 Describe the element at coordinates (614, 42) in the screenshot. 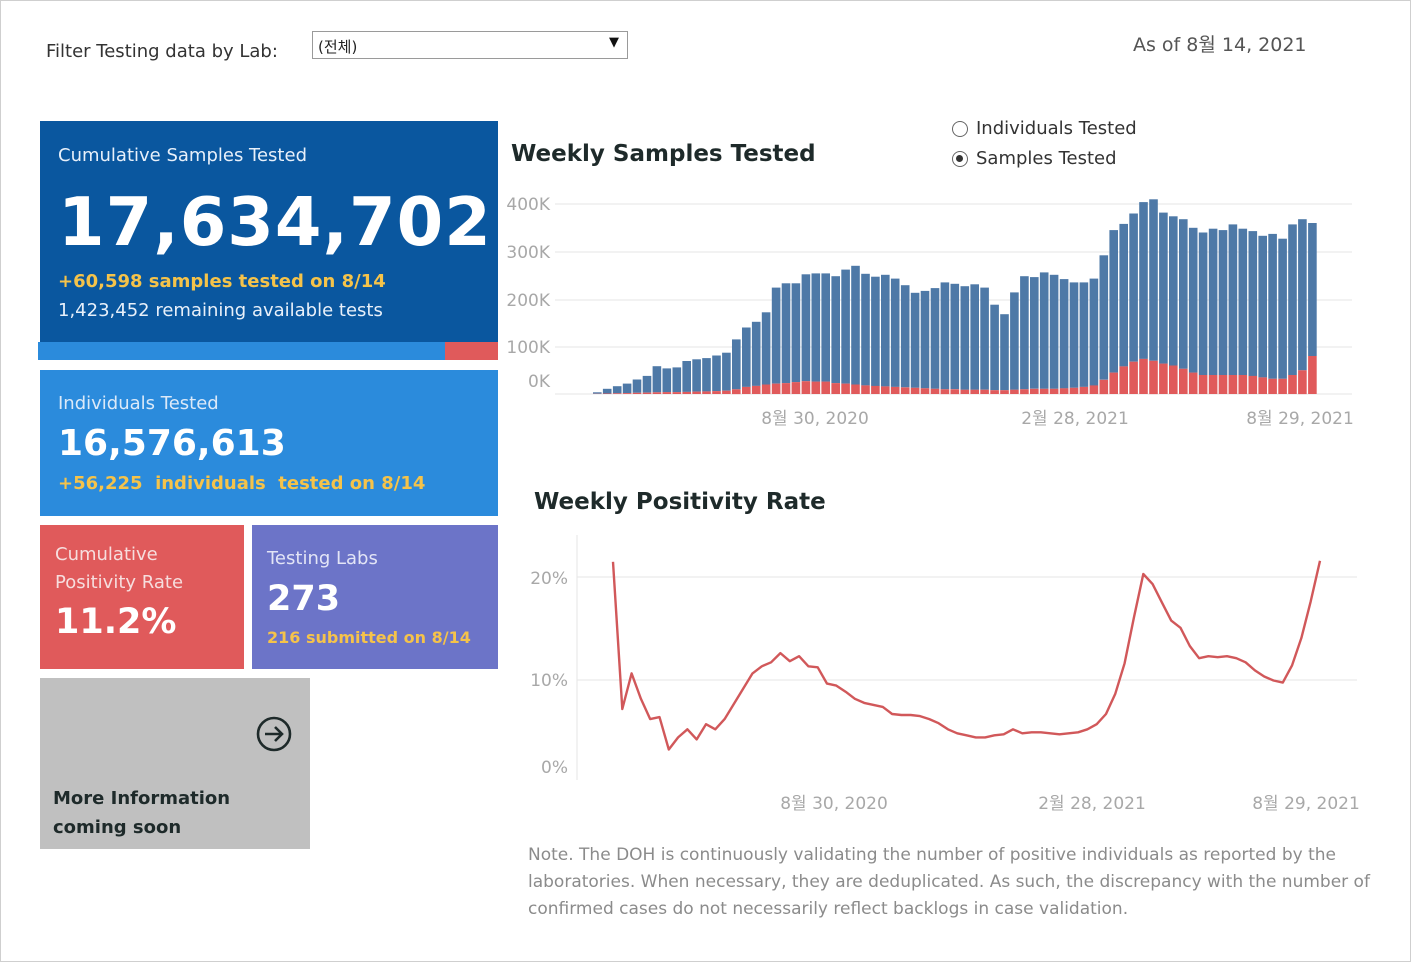

I see `dropdown-arrow-icon: ▼` at that location.